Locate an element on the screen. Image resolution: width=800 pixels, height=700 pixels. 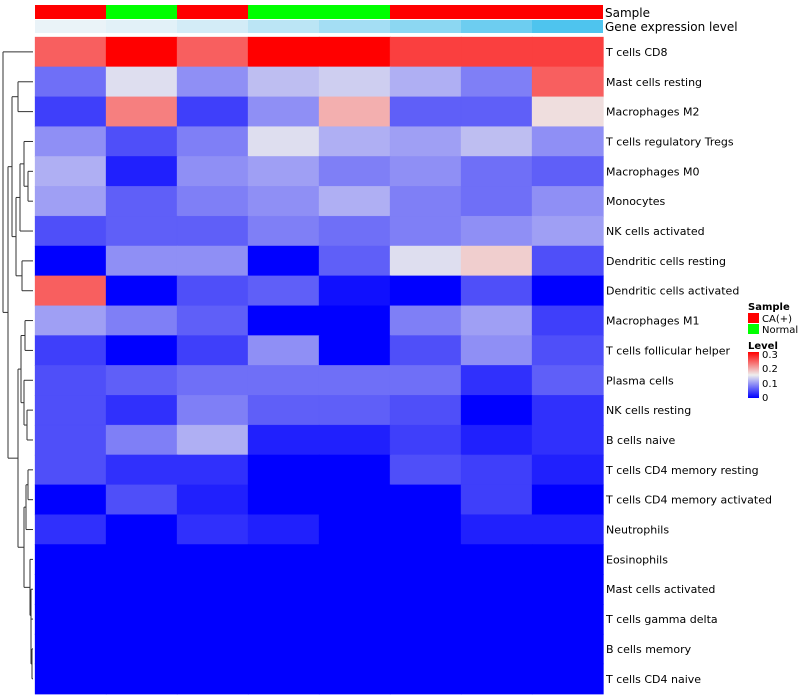
row-label: NK cells resting is located at coordinates (648, 410).